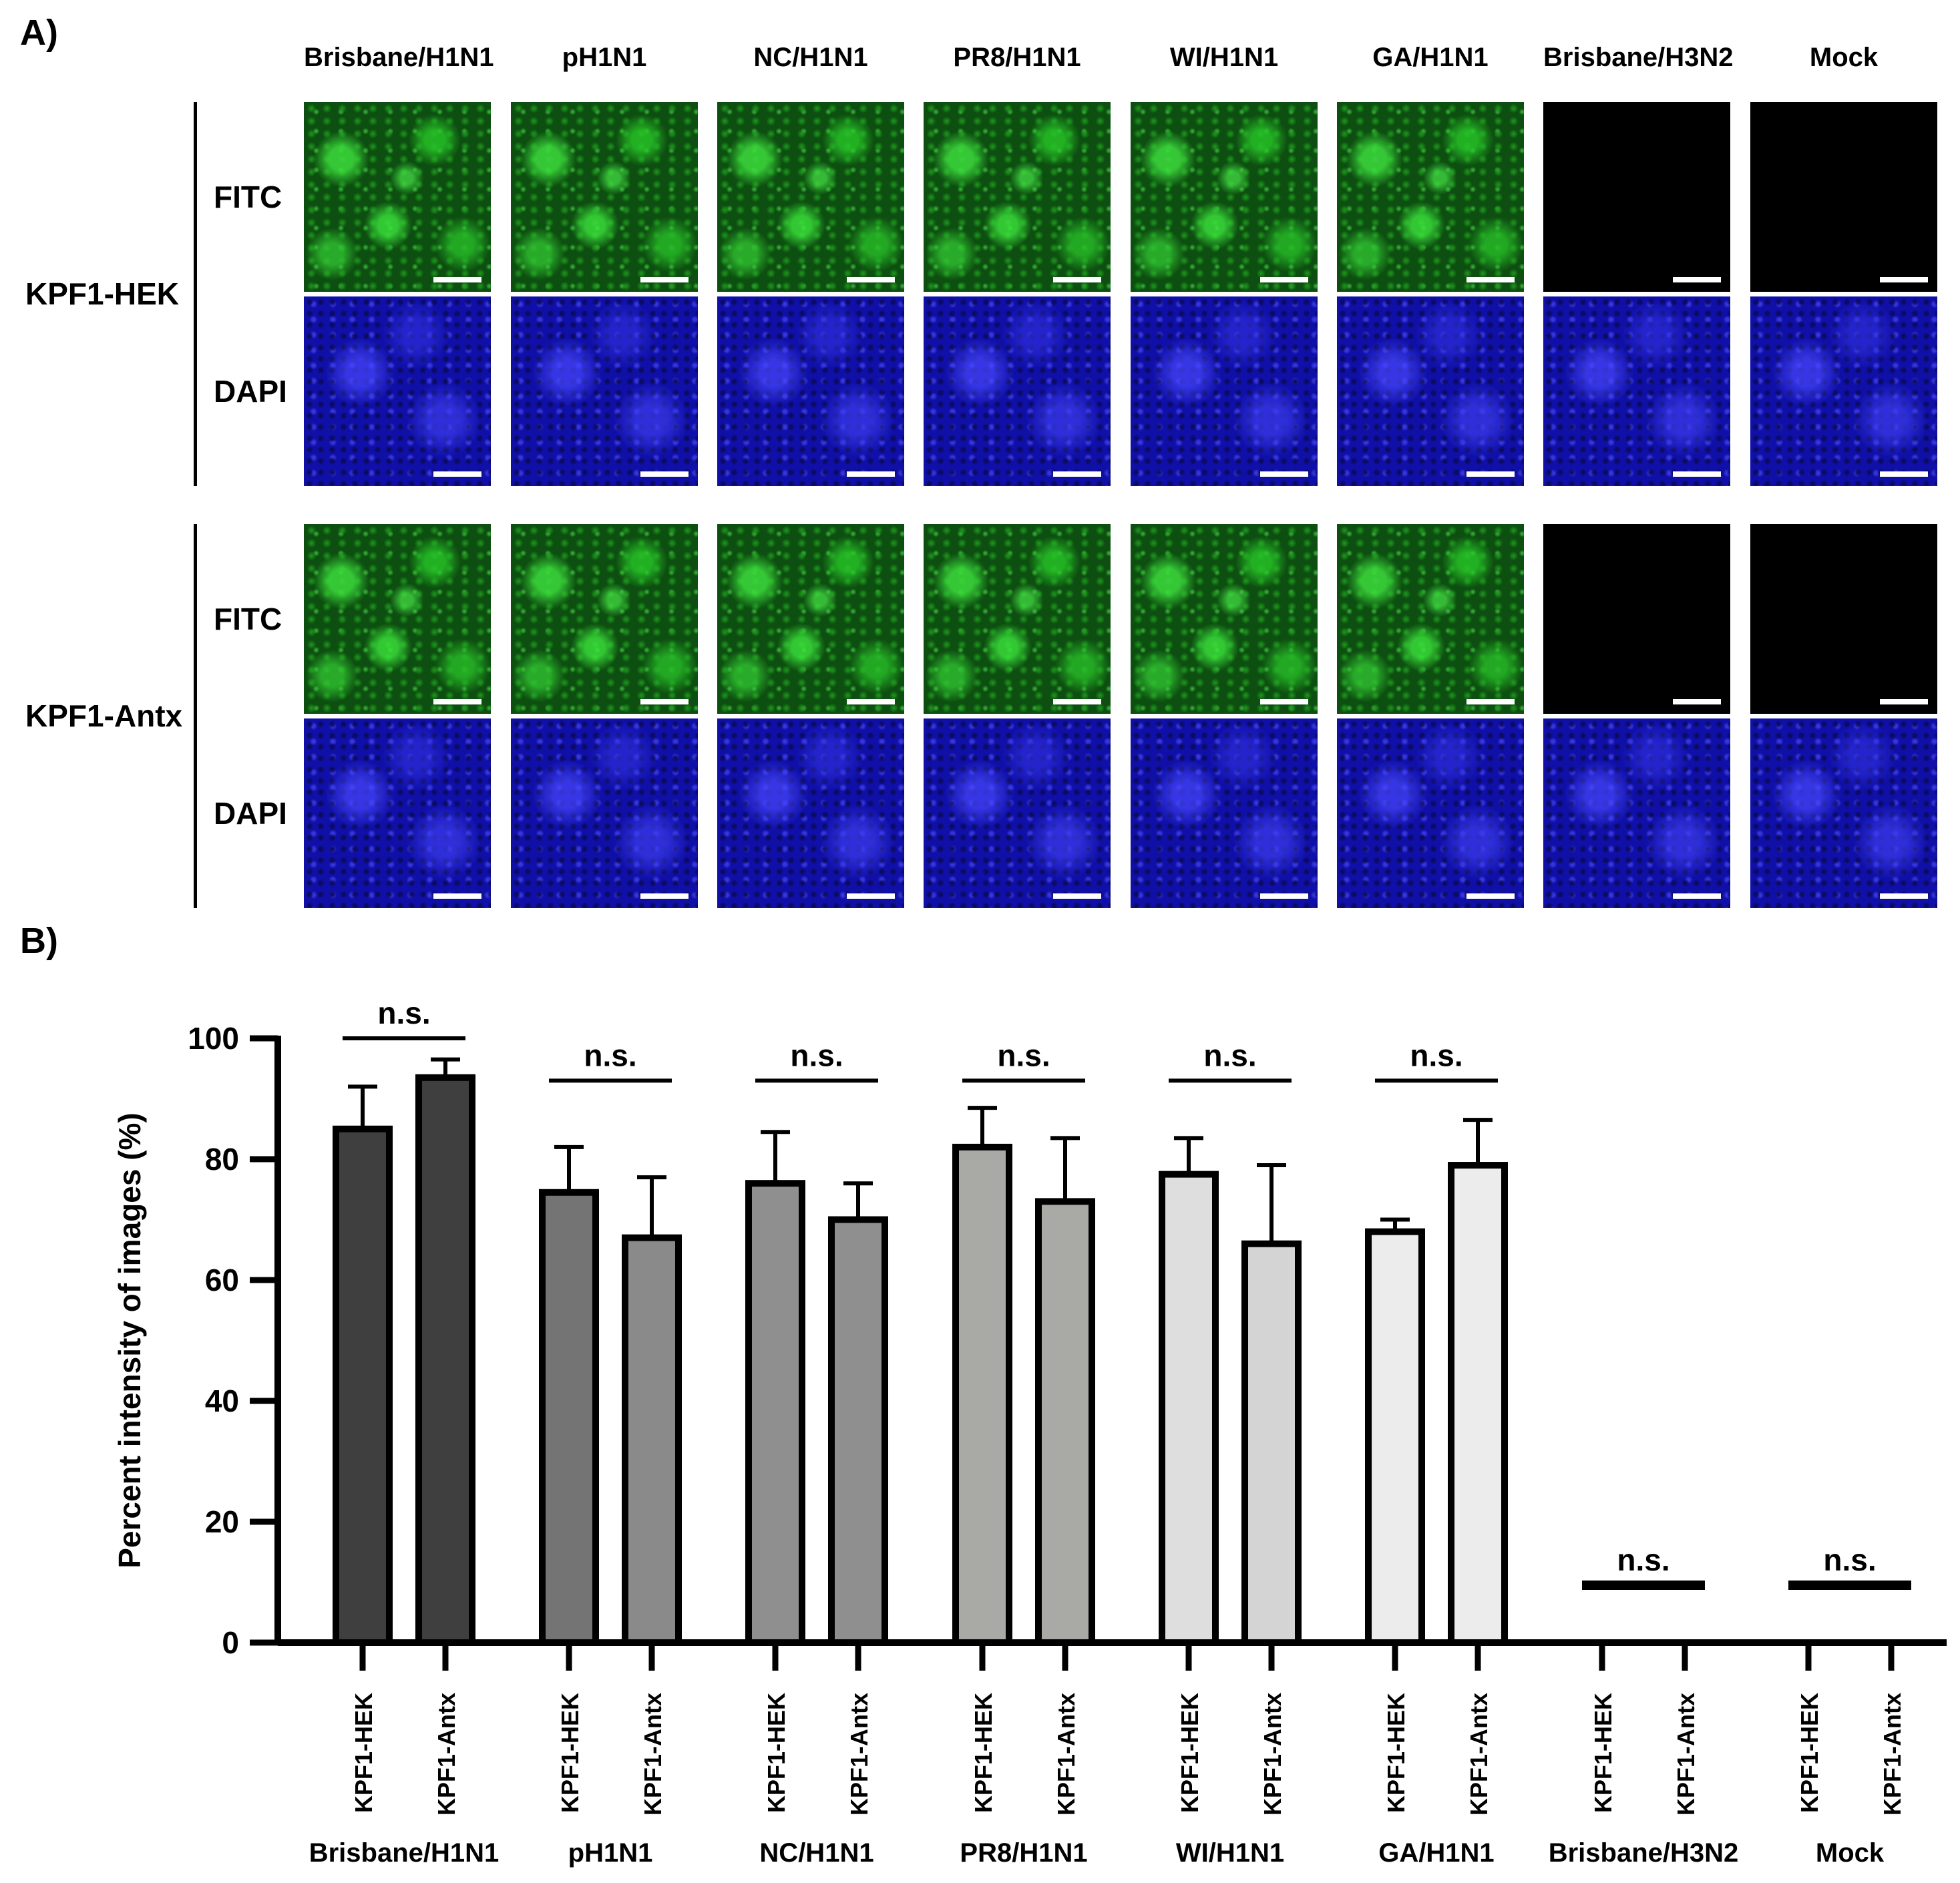 This screenshot has height=1883, width=1960. Describe the element at coordinates (399, 57) in the screenshot. I see `column-header: Brisbane/H1N1` at that location.